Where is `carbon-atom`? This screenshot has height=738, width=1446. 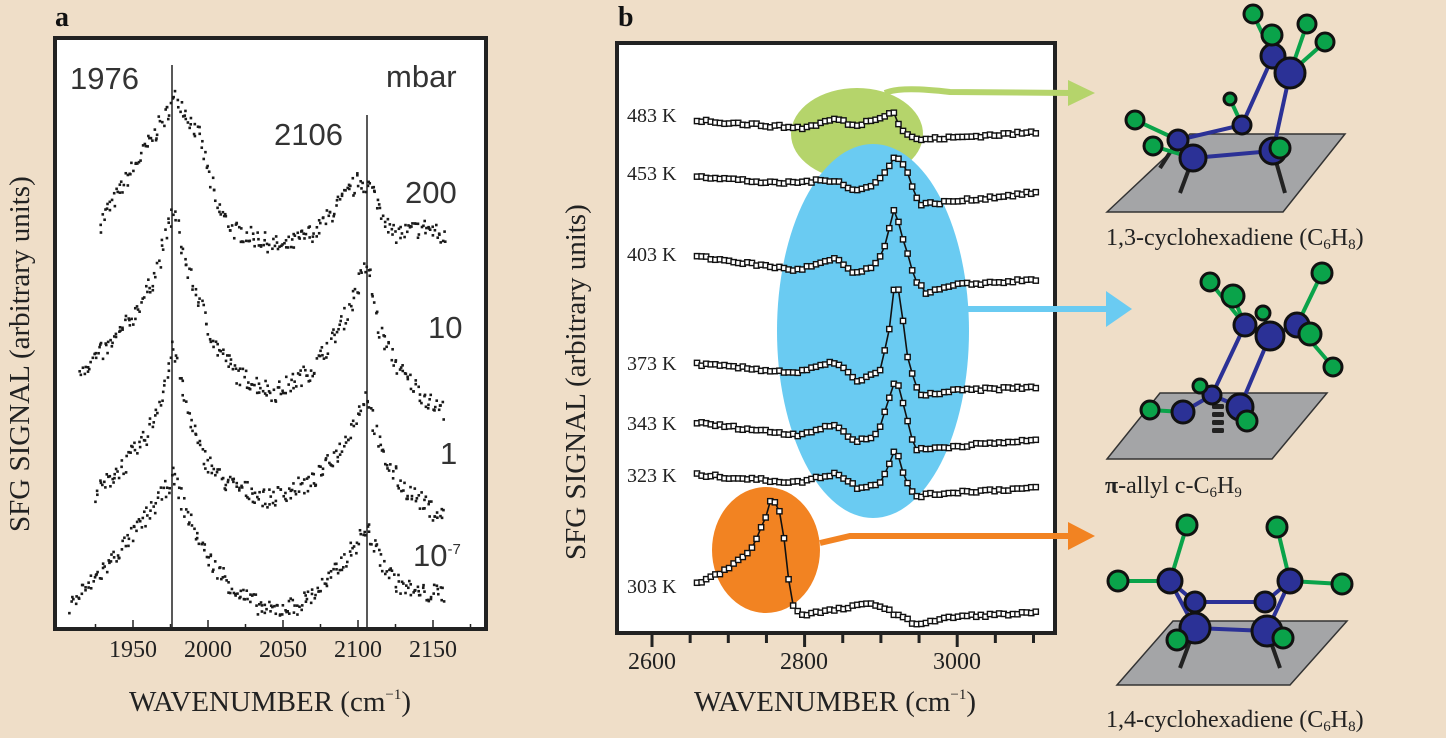
carbon-atom is located at coordinates (1178, 140).